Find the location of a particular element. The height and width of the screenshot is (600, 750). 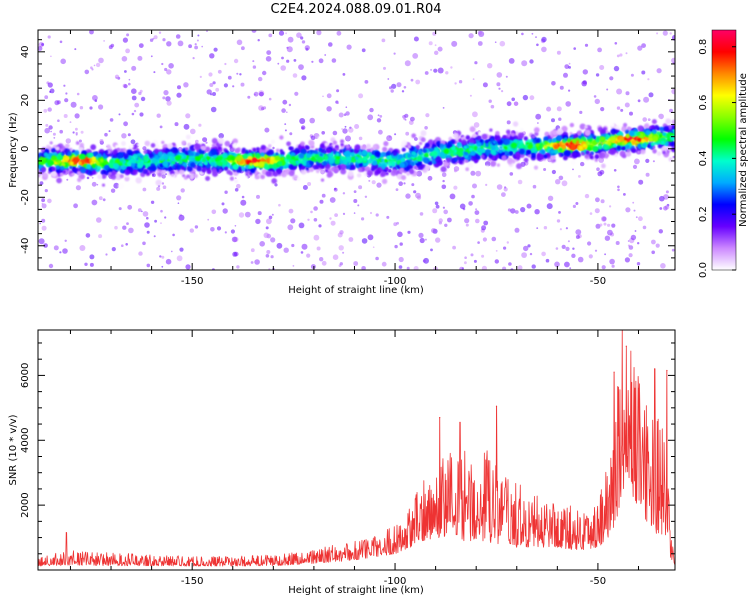

snr-y-tick-label: 2000 is located at coordinates (25, 504).